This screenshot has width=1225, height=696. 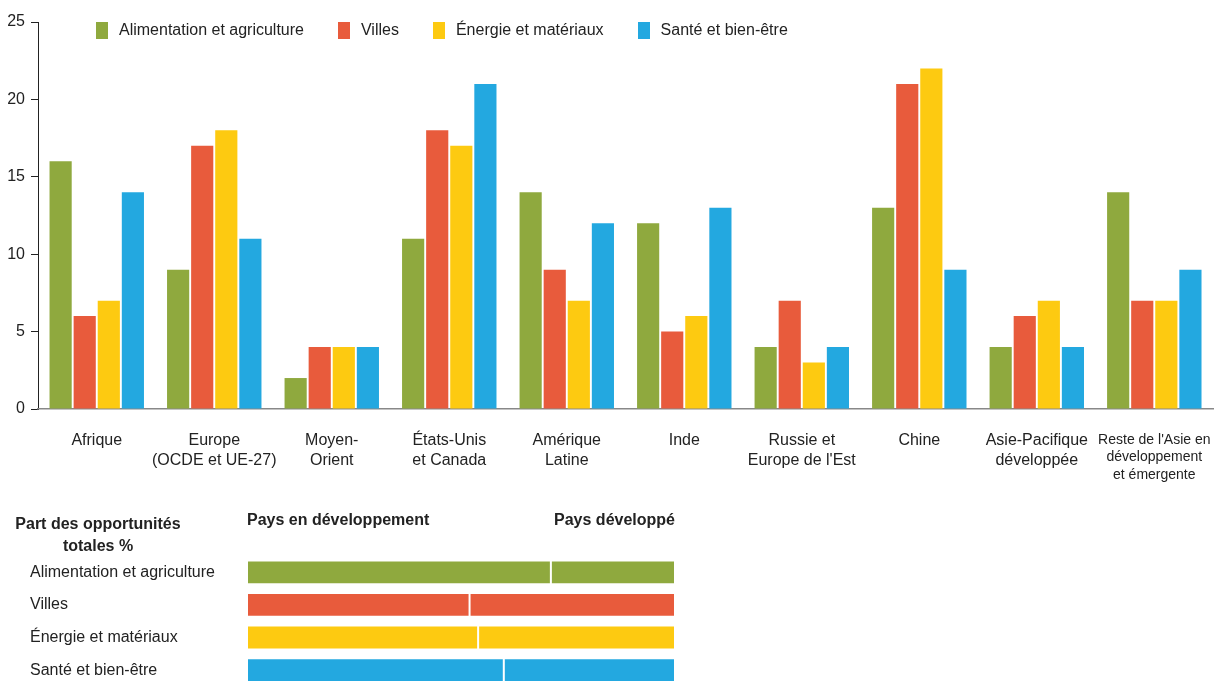 What do you see at coordinates (615, 520) in the screenshot?
I see `text: Pays développé` at bounding box center [615, 520].